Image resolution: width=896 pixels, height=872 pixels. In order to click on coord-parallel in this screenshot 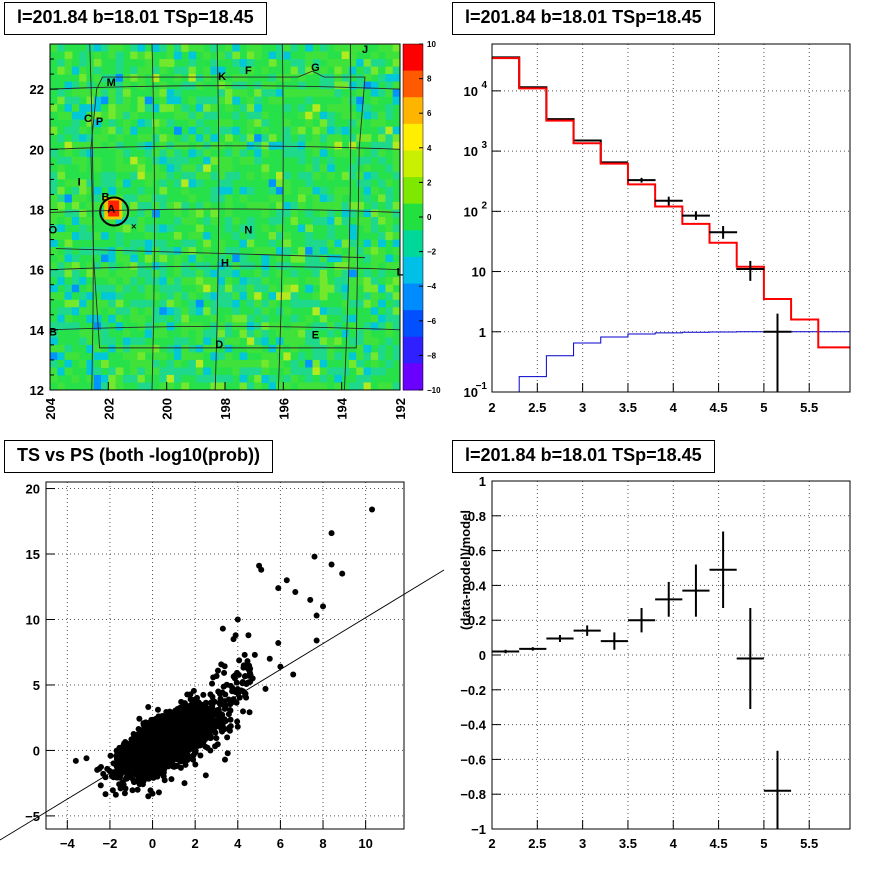, I will do `click(225, 210)`.